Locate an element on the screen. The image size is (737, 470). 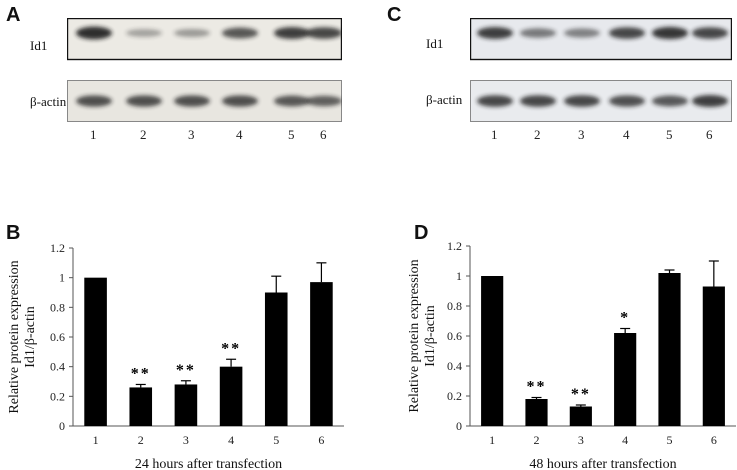
western-blot-c is located at coordinates (601, 70).